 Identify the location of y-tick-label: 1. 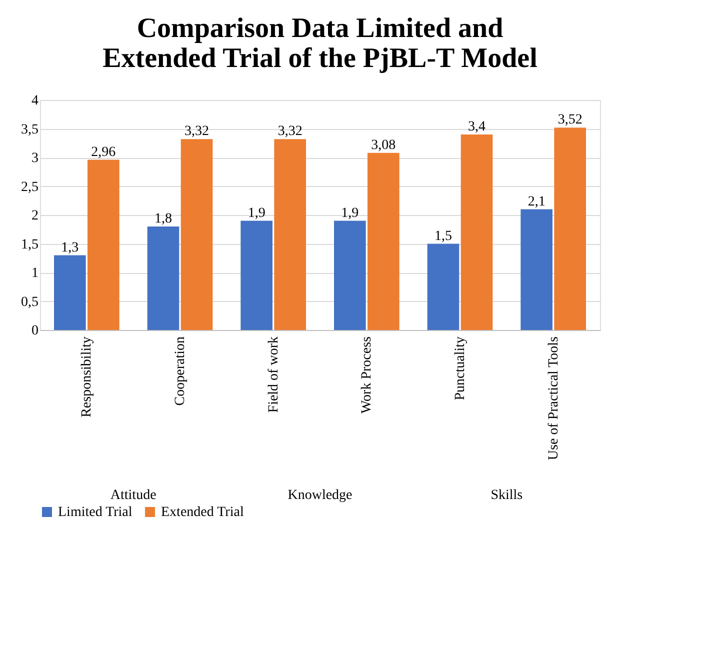
(35, 273).